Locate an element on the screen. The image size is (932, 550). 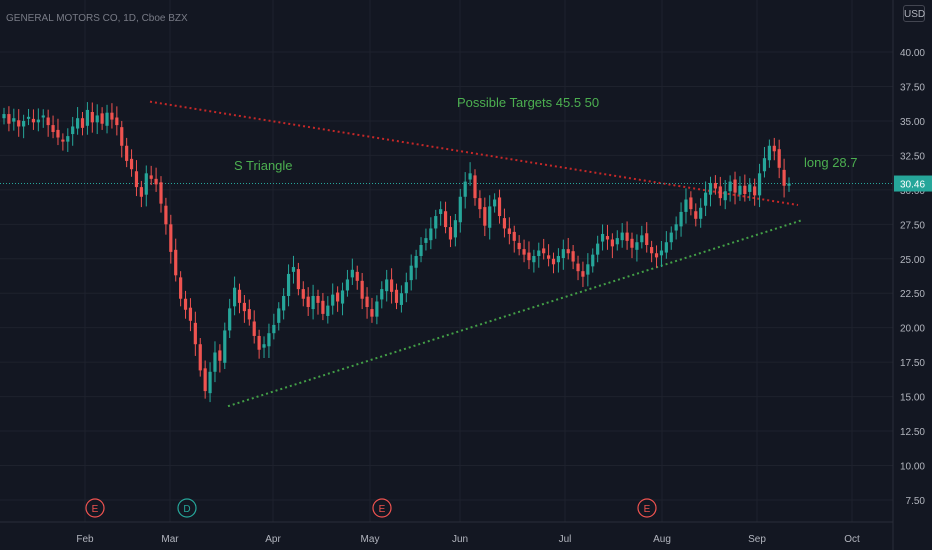
last-price-badge is located at coordinates (913, 183).